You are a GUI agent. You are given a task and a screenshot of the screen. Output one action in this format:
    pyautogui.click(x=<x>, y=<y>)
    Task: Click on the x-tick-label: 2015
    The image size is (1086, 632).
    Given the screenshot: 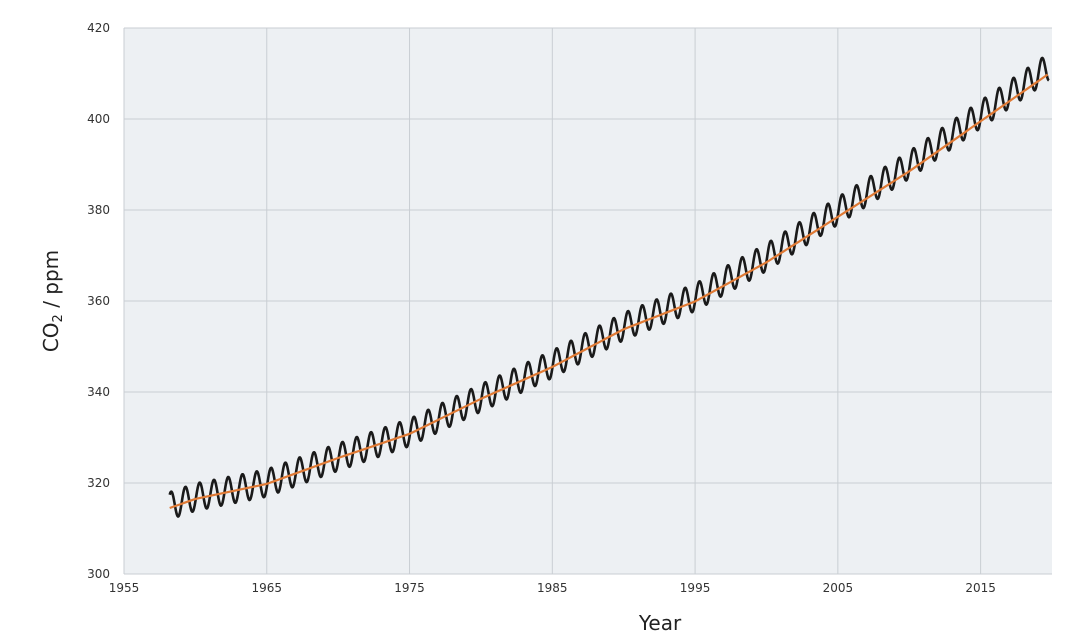 What is the action you would take?
    pyautogui.click(x=980, y=588)
    